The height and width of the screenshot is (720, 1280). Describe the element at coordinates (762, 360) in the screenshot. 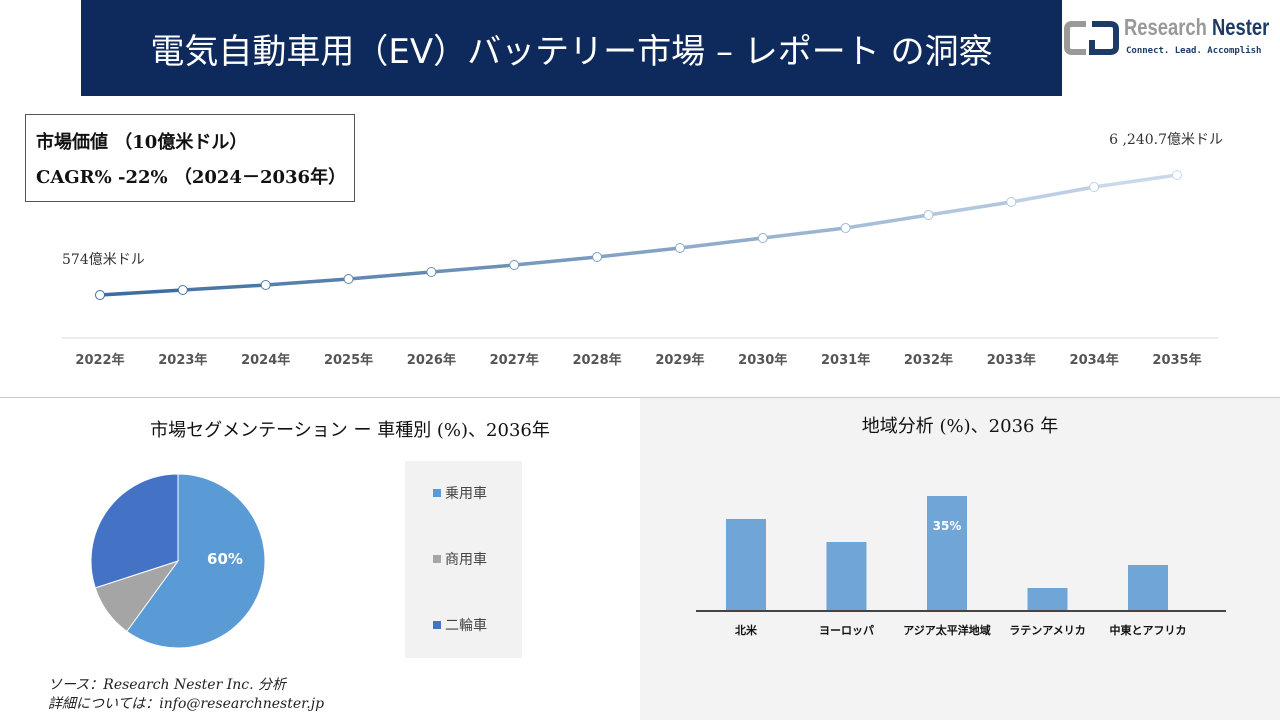

I see `x-tick-label: 2030年` at that location.